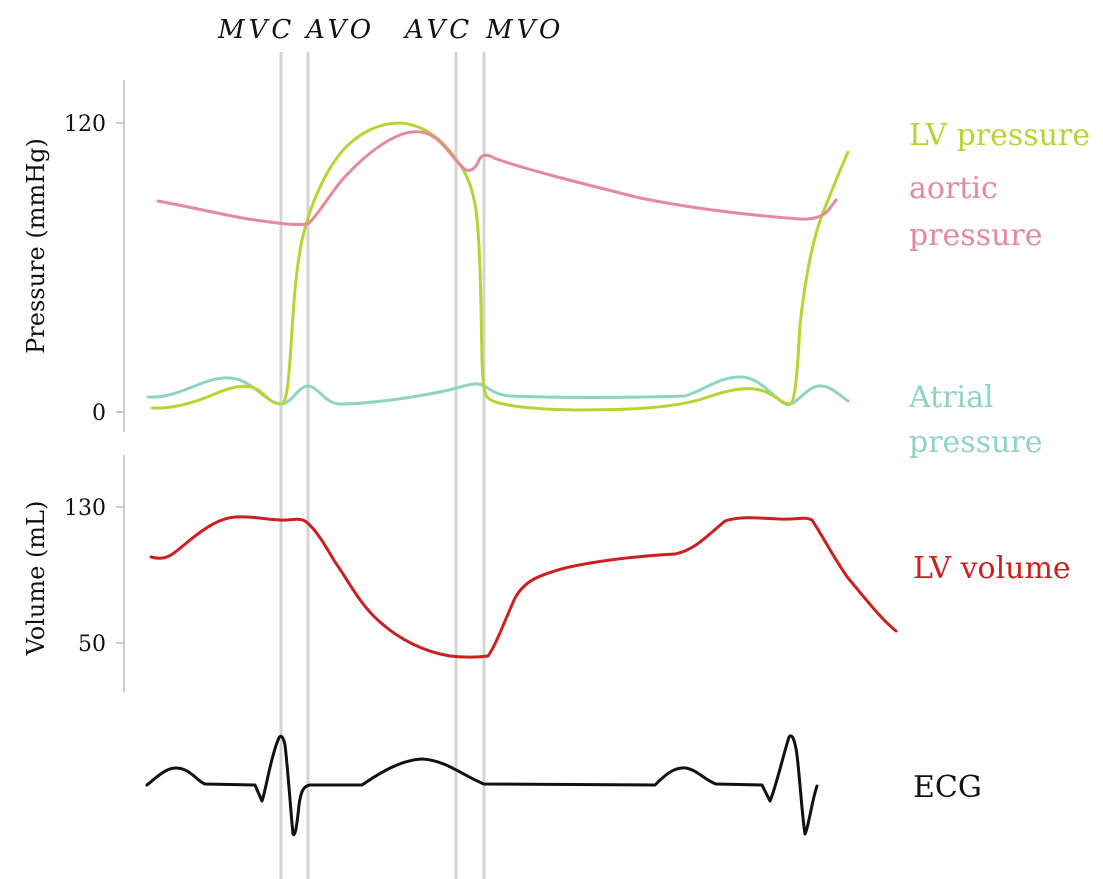 This screenshot has width=1103, height=879. Describe the element at coordinates (497, 178) in the screenshot. I see `aortic-pressure-curve` at that location.